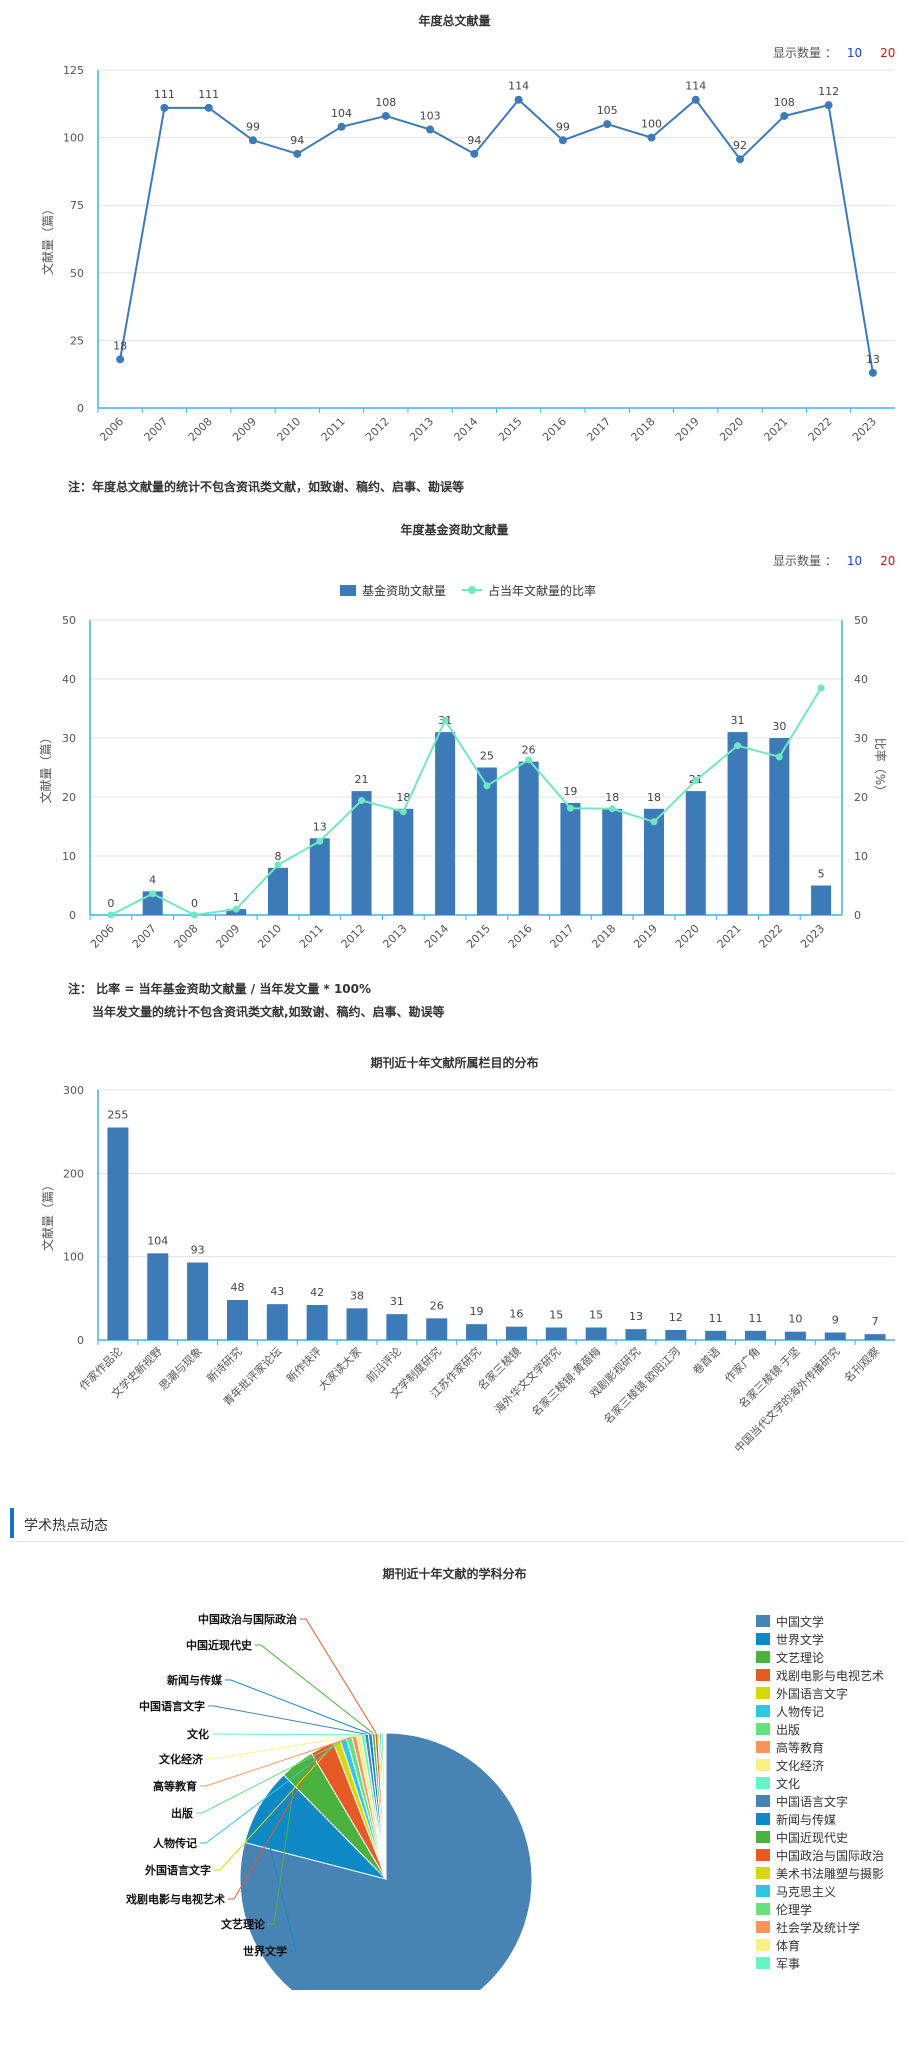  Describe the element at coordinates (69, 797) in the screenshot. I see `y-tick-label: 20` at that location.